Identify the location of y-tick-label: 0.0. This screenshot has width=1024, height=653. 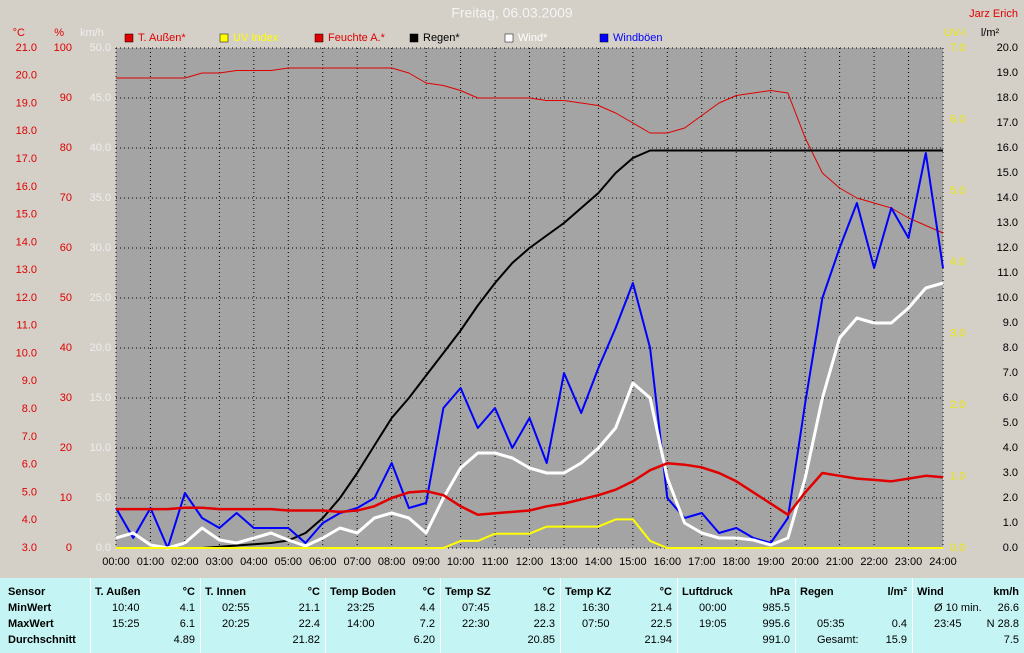
(103, 548).